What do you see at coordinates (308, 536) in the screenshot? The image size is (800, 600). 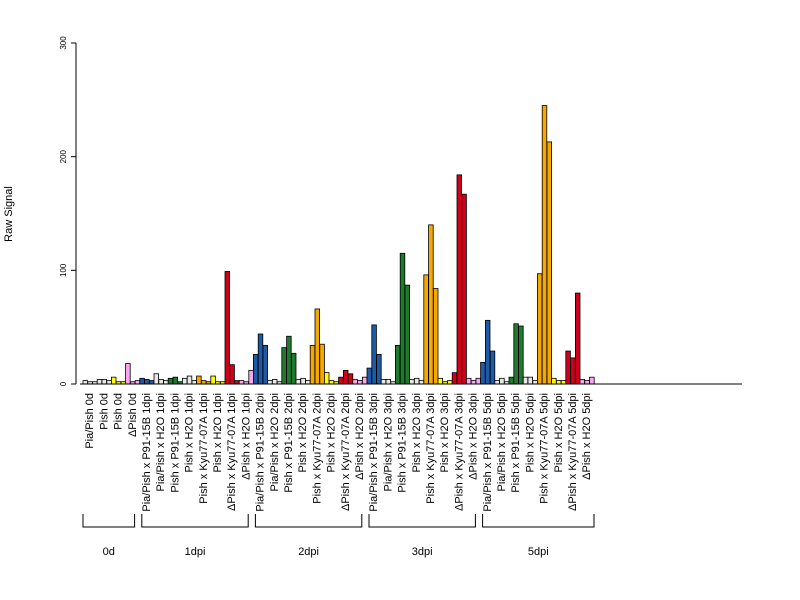 I see `group-bracket: 2dpi` at bounding box center [308, 536].